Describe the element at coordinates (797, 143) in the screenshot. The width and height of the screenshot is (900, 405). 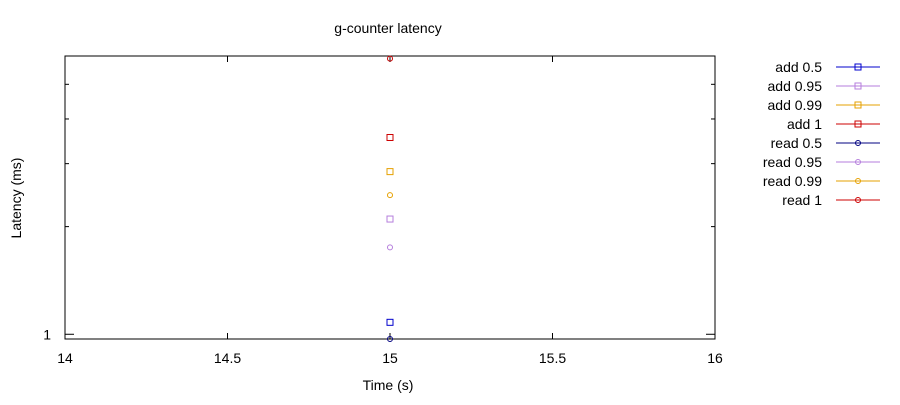
I see `legend-label: read 0.5` at that location.